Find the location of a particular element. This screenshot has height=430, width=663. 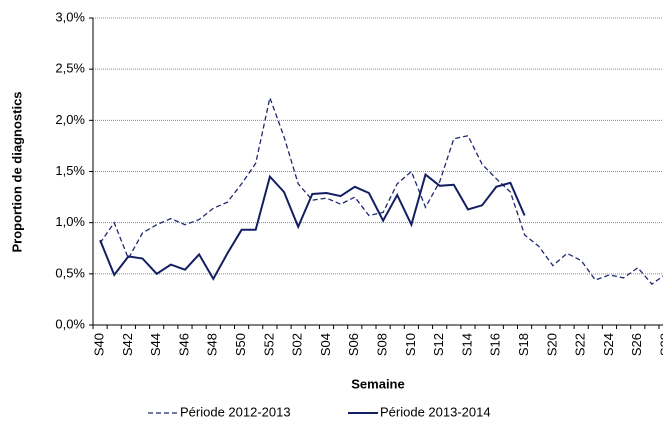

x-axis-label: Semaine is located at coordinates (377, 383).